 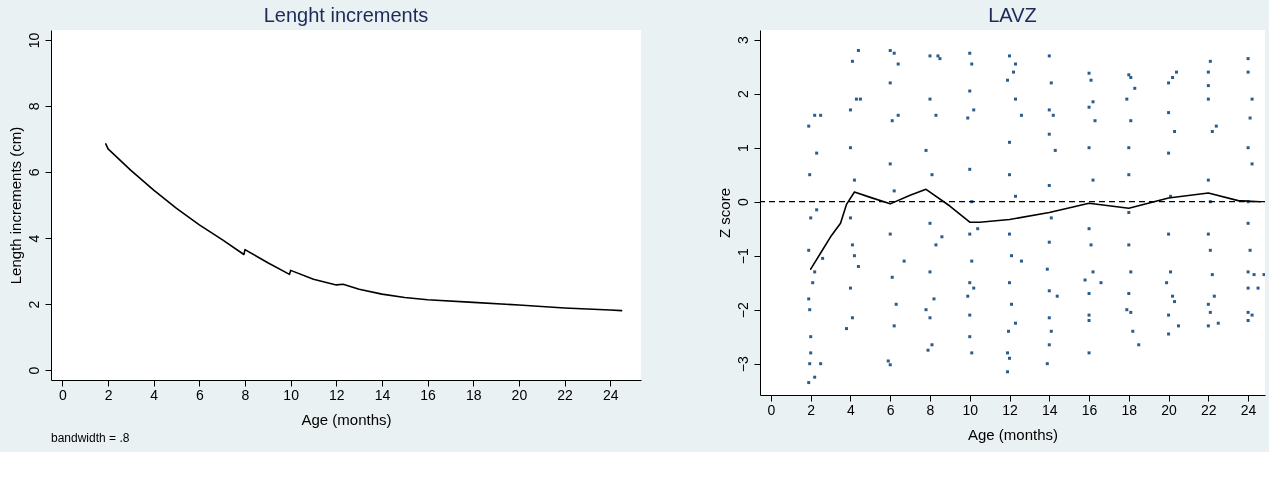 I want to click on y-axis-title: Z score, so click(x=724, y=213).